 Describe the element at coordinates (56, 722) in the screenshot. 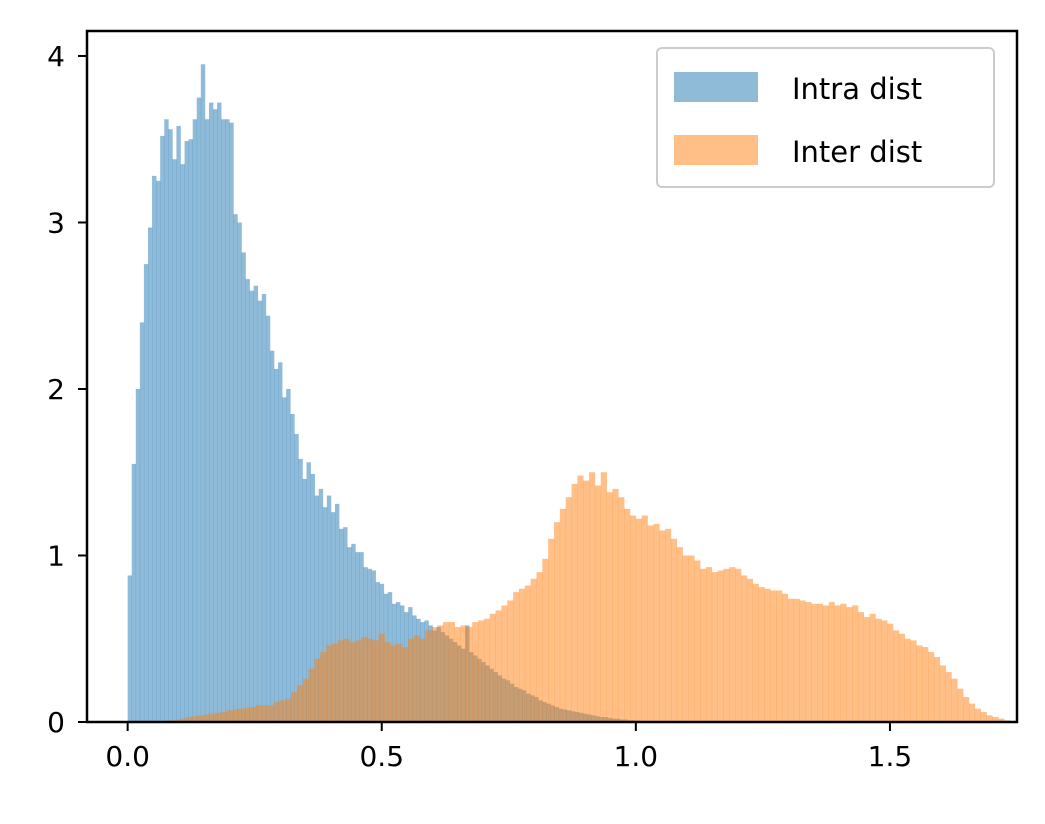

I see `y-tick-label: 0` at that location.